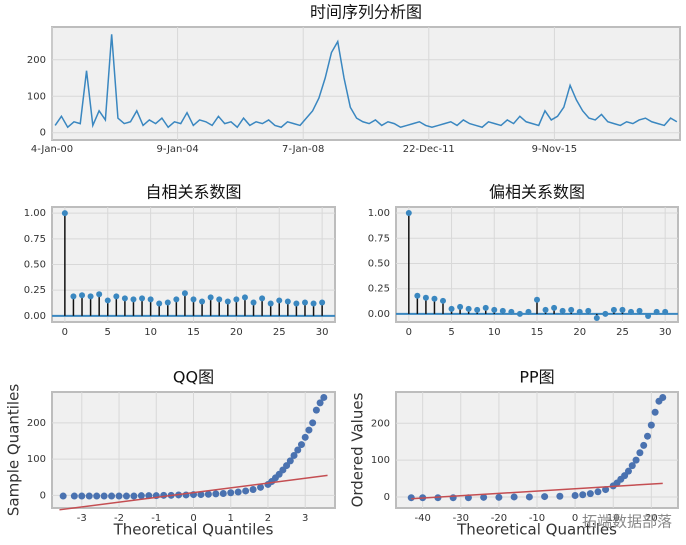 The image size is (686, 545). I want to click on x-tick-label: 20, so click(236, 332).